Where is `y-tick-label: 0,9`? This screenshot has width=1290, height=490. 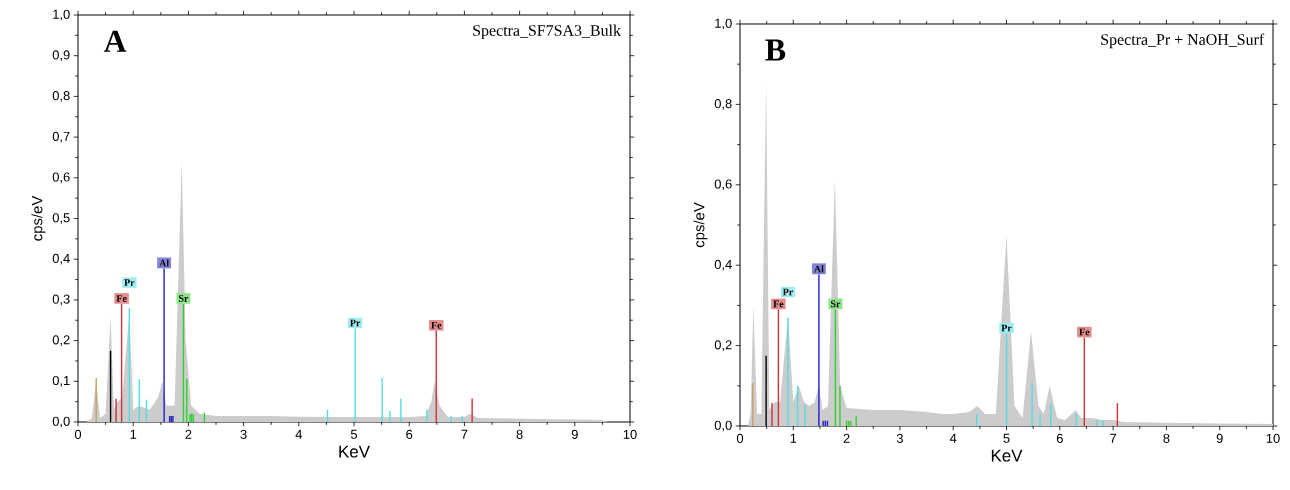
y-tick-label: 0,9 is located at coordinates (61, 56).